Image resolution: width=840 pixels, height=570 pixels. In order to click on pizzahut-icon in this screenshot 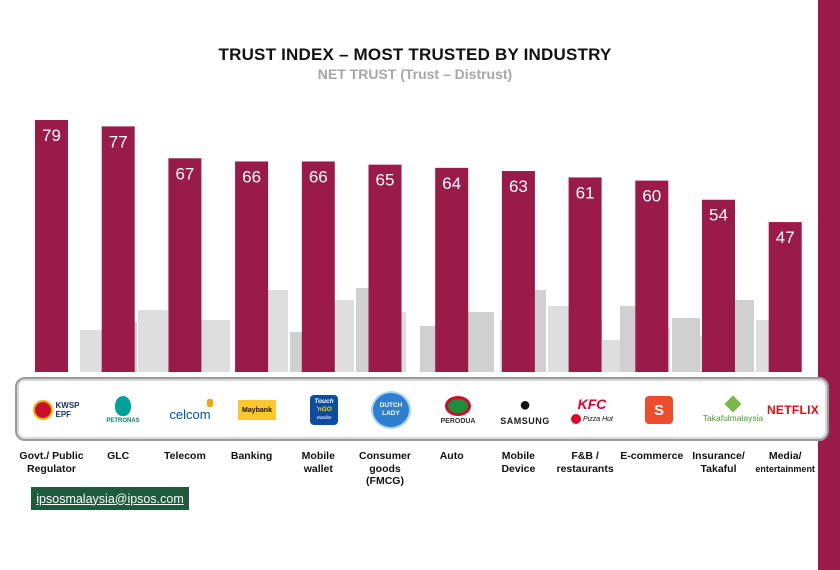, I will do `click(576, 419)`.